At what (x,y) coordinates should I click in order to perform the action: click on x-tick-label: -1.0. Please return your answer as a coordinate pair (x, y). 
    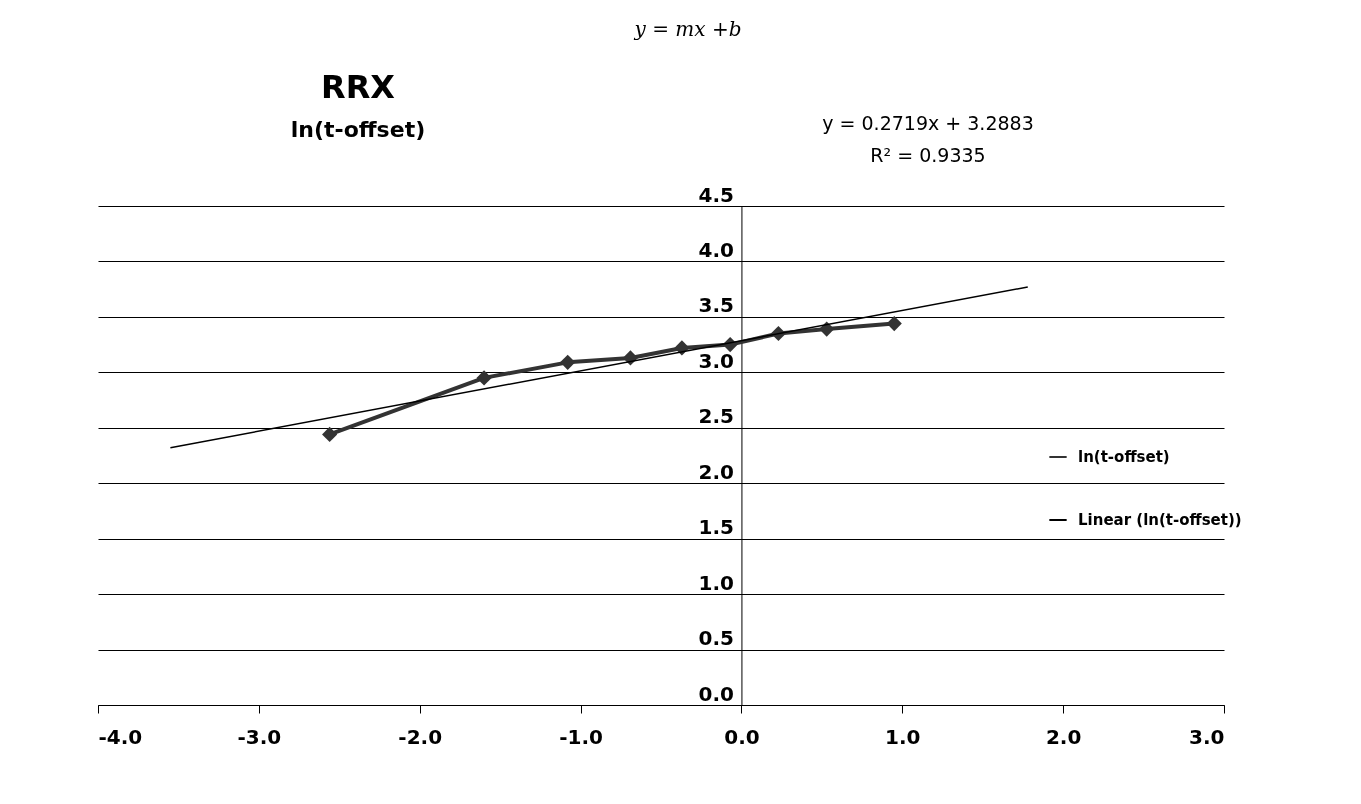
    Looking at the image, I should click on (581, 736).